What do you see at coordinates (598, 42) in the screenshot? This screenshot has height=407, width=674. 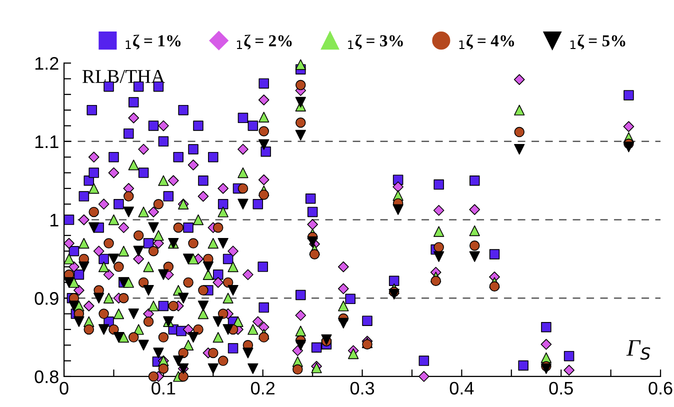 I see `legend-label: $_{1}$ζ = 5%` at bounding box center [598, 42].